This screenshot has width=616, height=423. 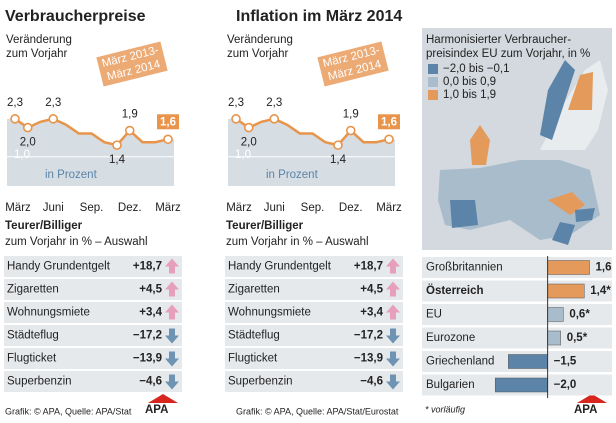 What do you see at coordinates (75, 16) in the screenshot?
I see `left-title: Verbraucherpreise` at bounding box center [75, 16].